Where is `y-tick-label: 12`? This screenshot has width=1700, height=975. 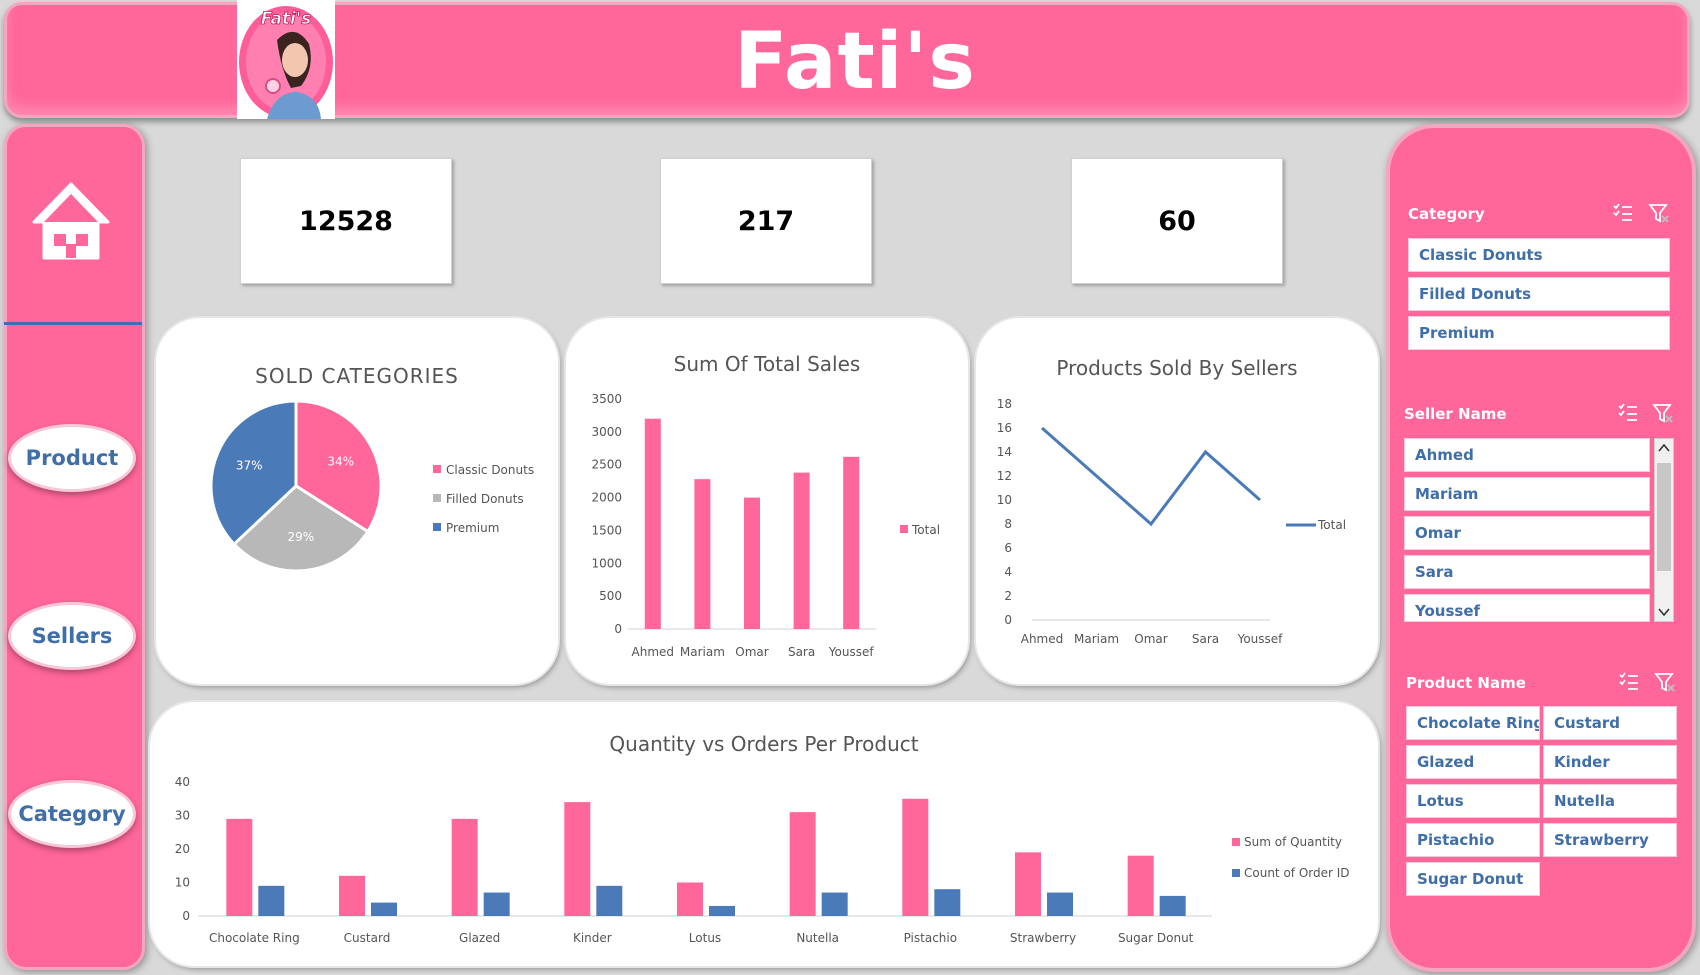
y-tick-label: 12 is located at coordinates (1004, 476).